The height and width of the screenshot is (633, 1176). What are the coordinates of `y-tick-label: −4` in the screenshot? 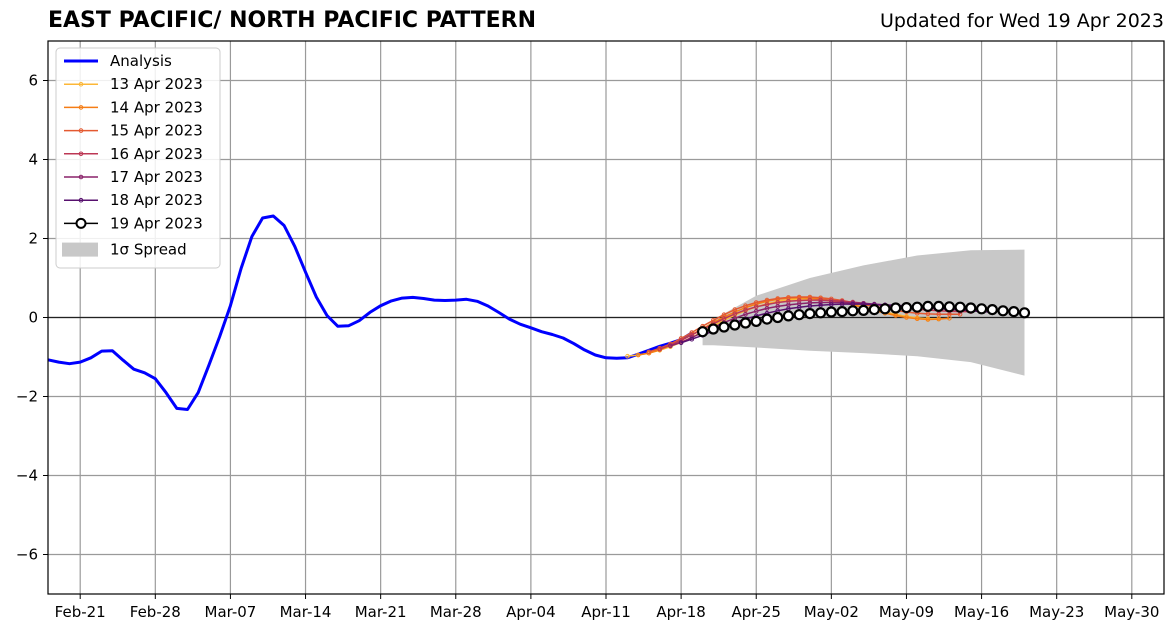 It's located at (27, 476).